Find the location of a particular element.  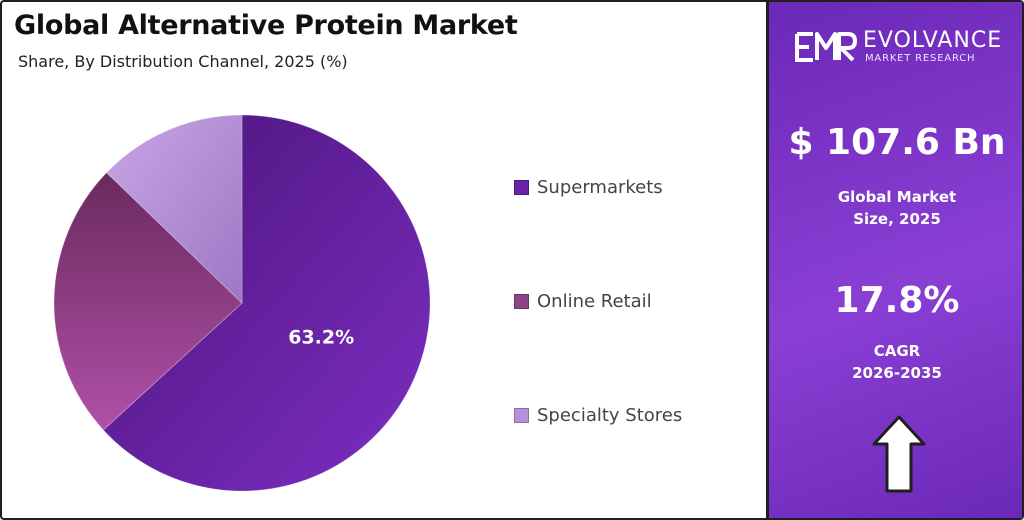

brand-logo: EVOLVANCE MARKET RESEARCH is located at coordinates (905, 48).